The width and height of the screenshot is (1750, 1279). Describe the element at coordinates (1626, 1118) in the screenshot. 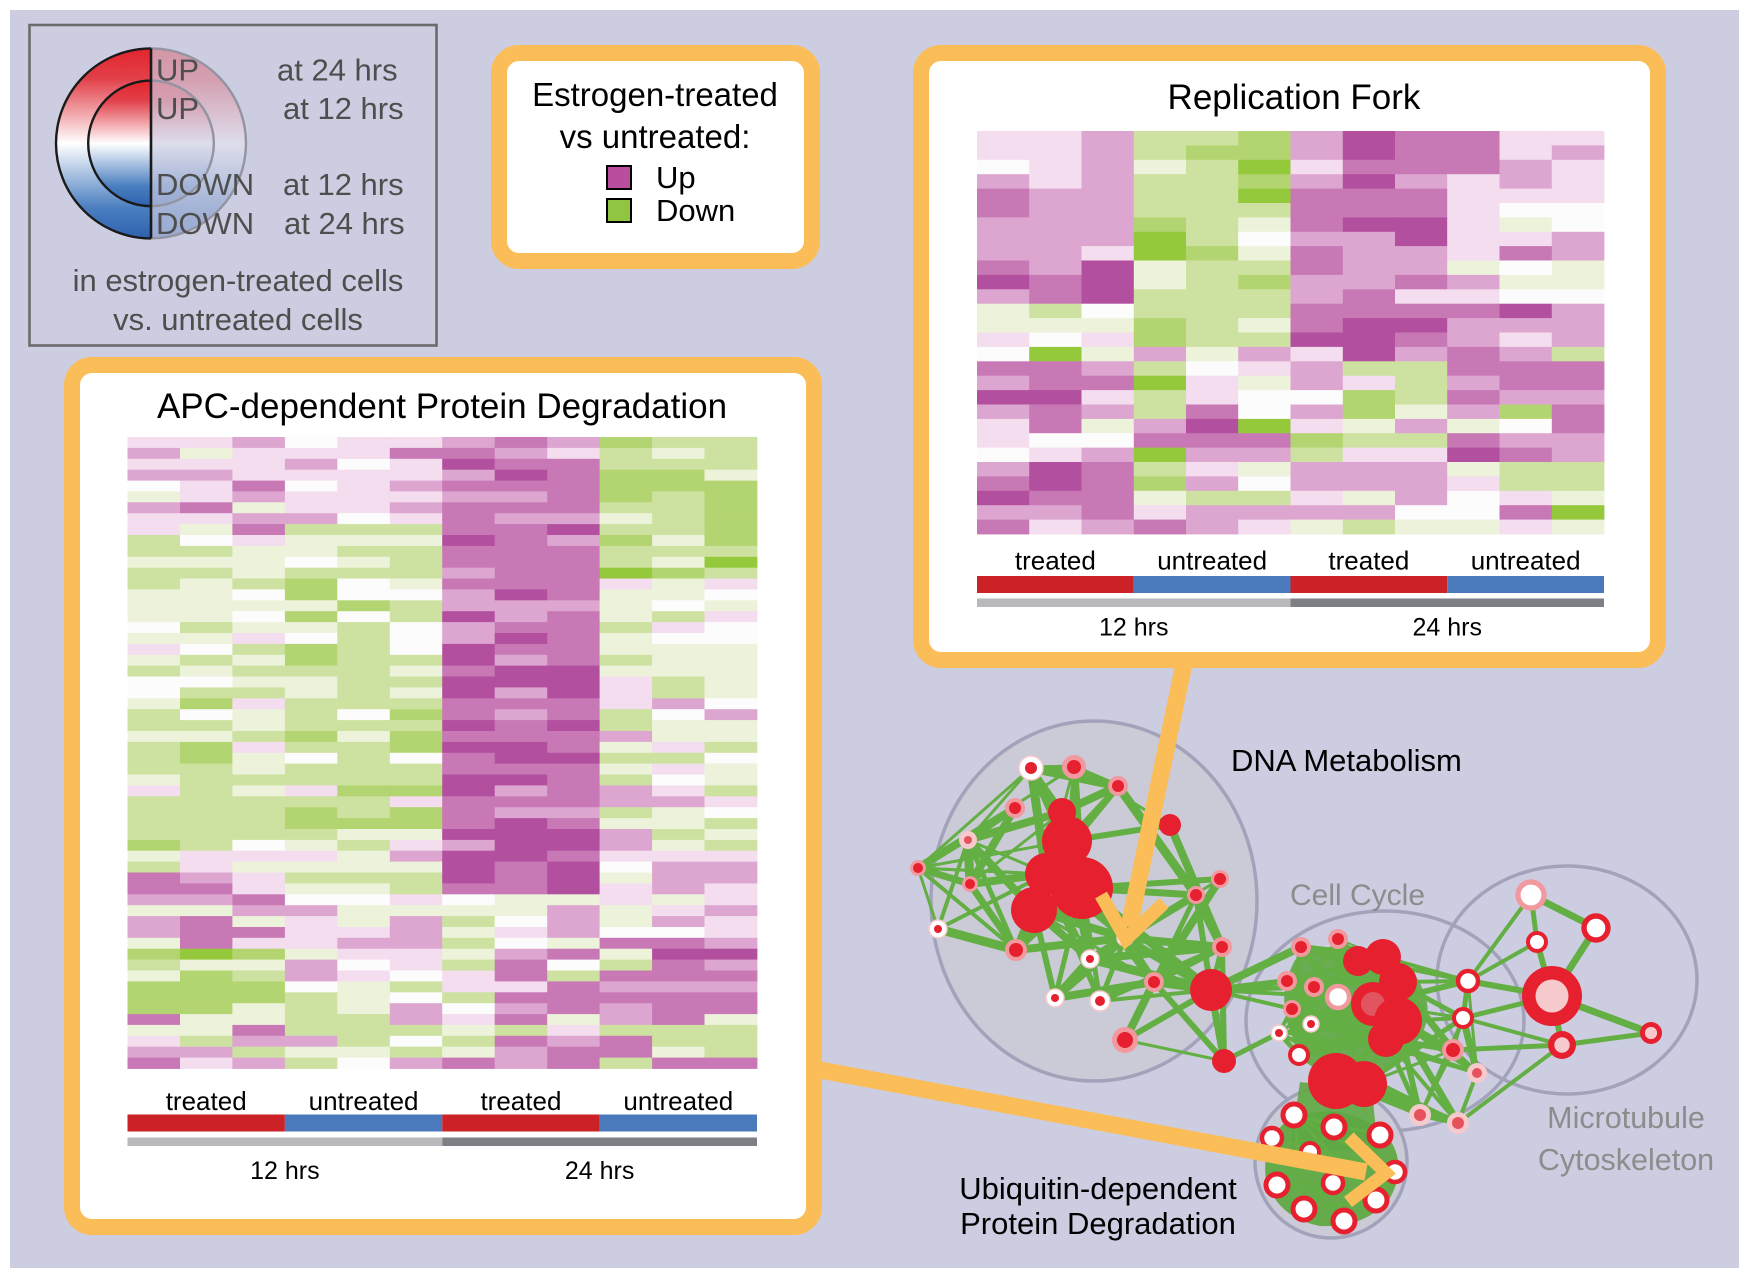

I see `svg-text: Microtubule` at that location.